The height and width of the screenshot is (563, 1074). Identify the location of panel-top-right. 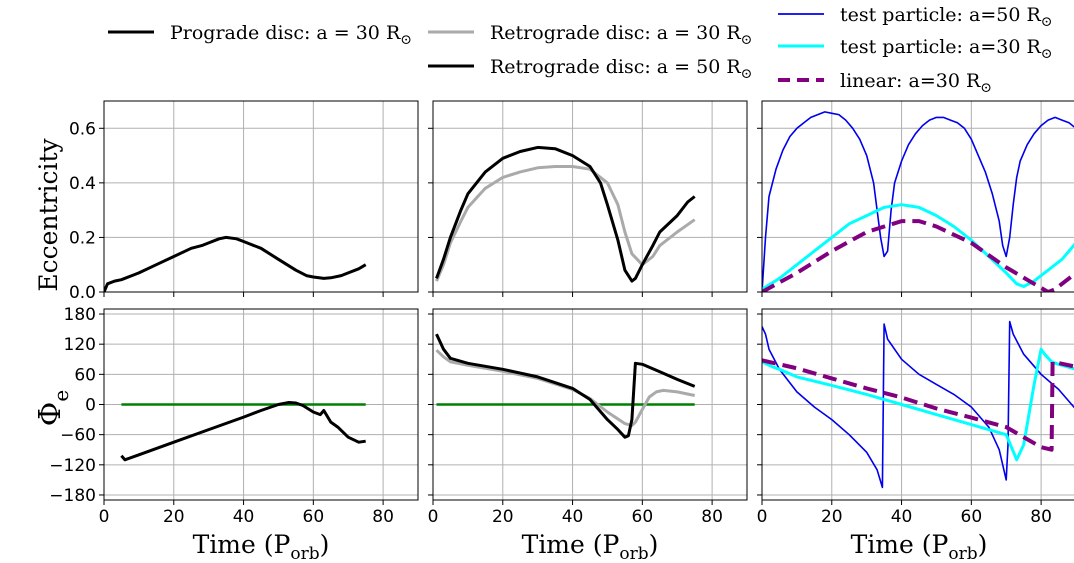
(915, 198).